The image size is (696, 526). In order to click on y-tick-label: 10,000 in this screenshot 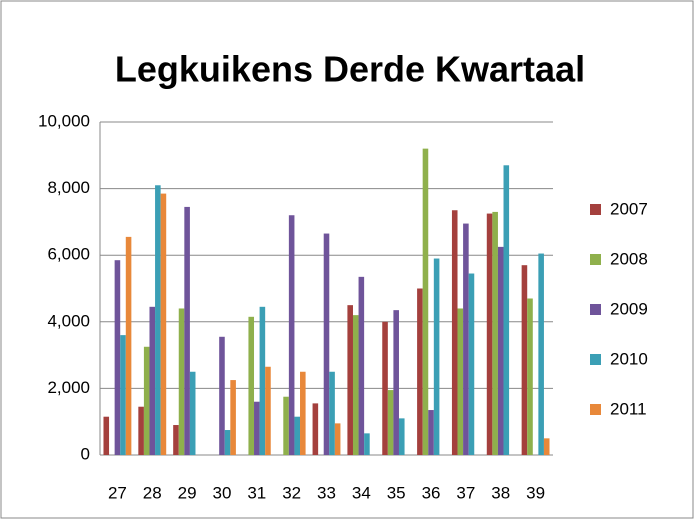, I will do `click(64, 120)`.